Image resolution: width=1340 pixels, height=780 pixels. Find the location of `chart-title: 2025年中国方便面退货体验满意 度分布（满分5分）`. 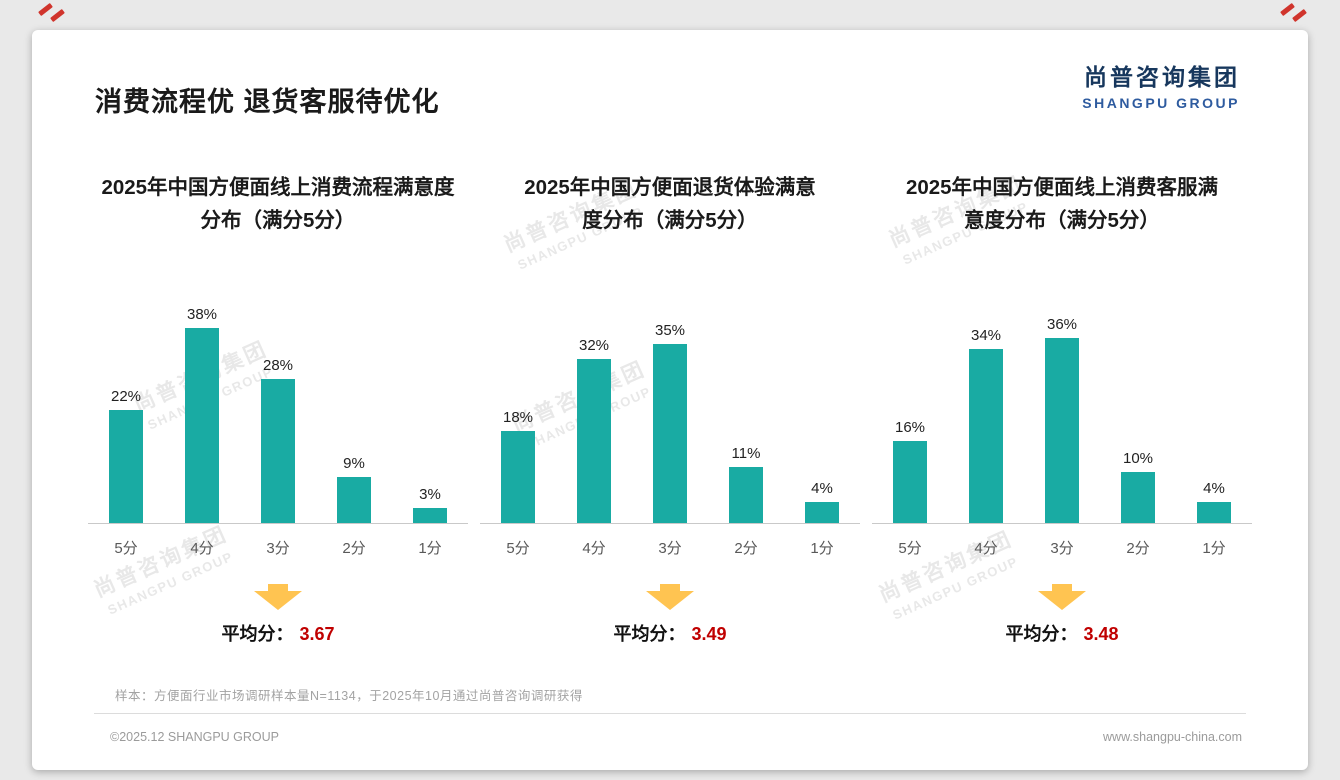

chart-title: 2025年中国方便面退货体验满意 度分布（满分5分） is located at coordinates (670, 205).